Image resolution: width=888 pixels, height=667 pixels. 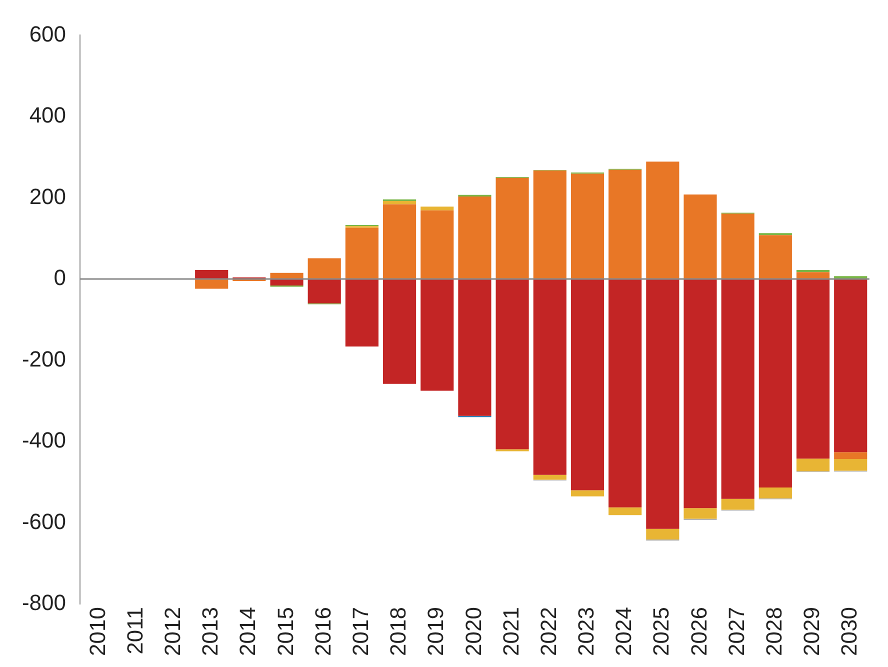 What do you see at coordinates (97, 631) in the screenshot?
I see `x-tick-label: 2010` at bounding box center [97, 631].